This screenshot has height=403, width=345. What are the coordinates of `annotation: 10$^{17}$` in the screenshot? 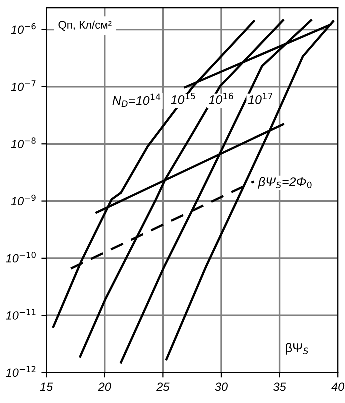 It's located at (260, 98).